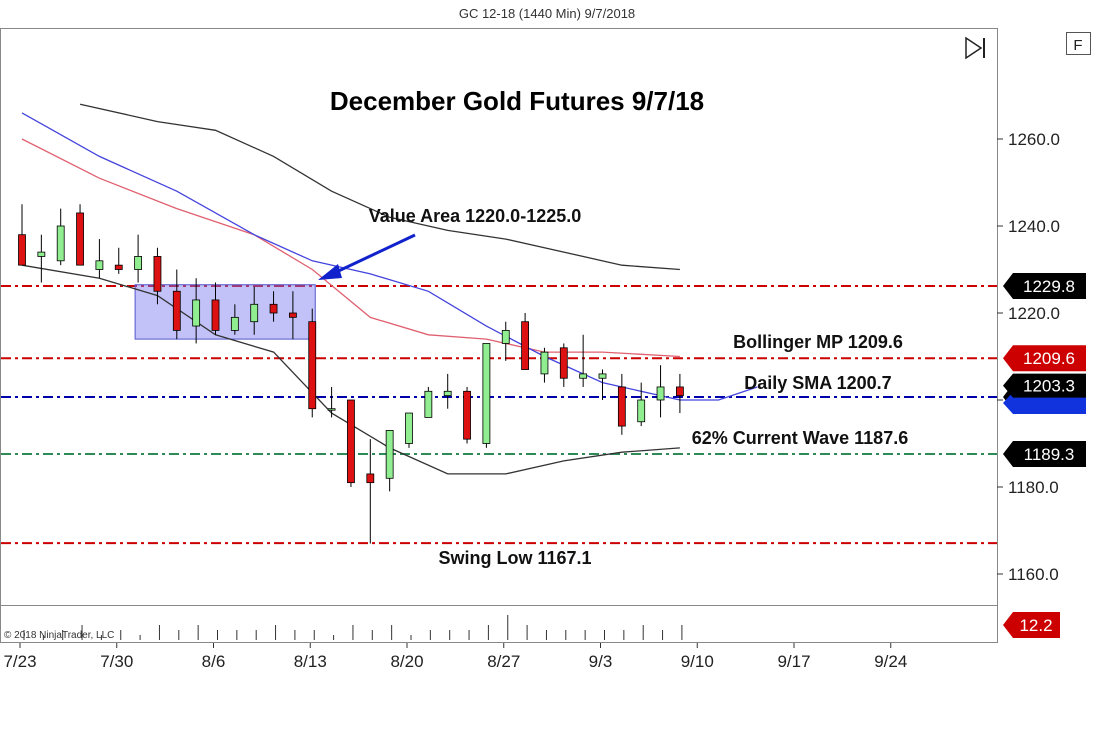 This screenshot has width=1094, height=734. I want to click on skip-to-end-icon, so click(975, 48).